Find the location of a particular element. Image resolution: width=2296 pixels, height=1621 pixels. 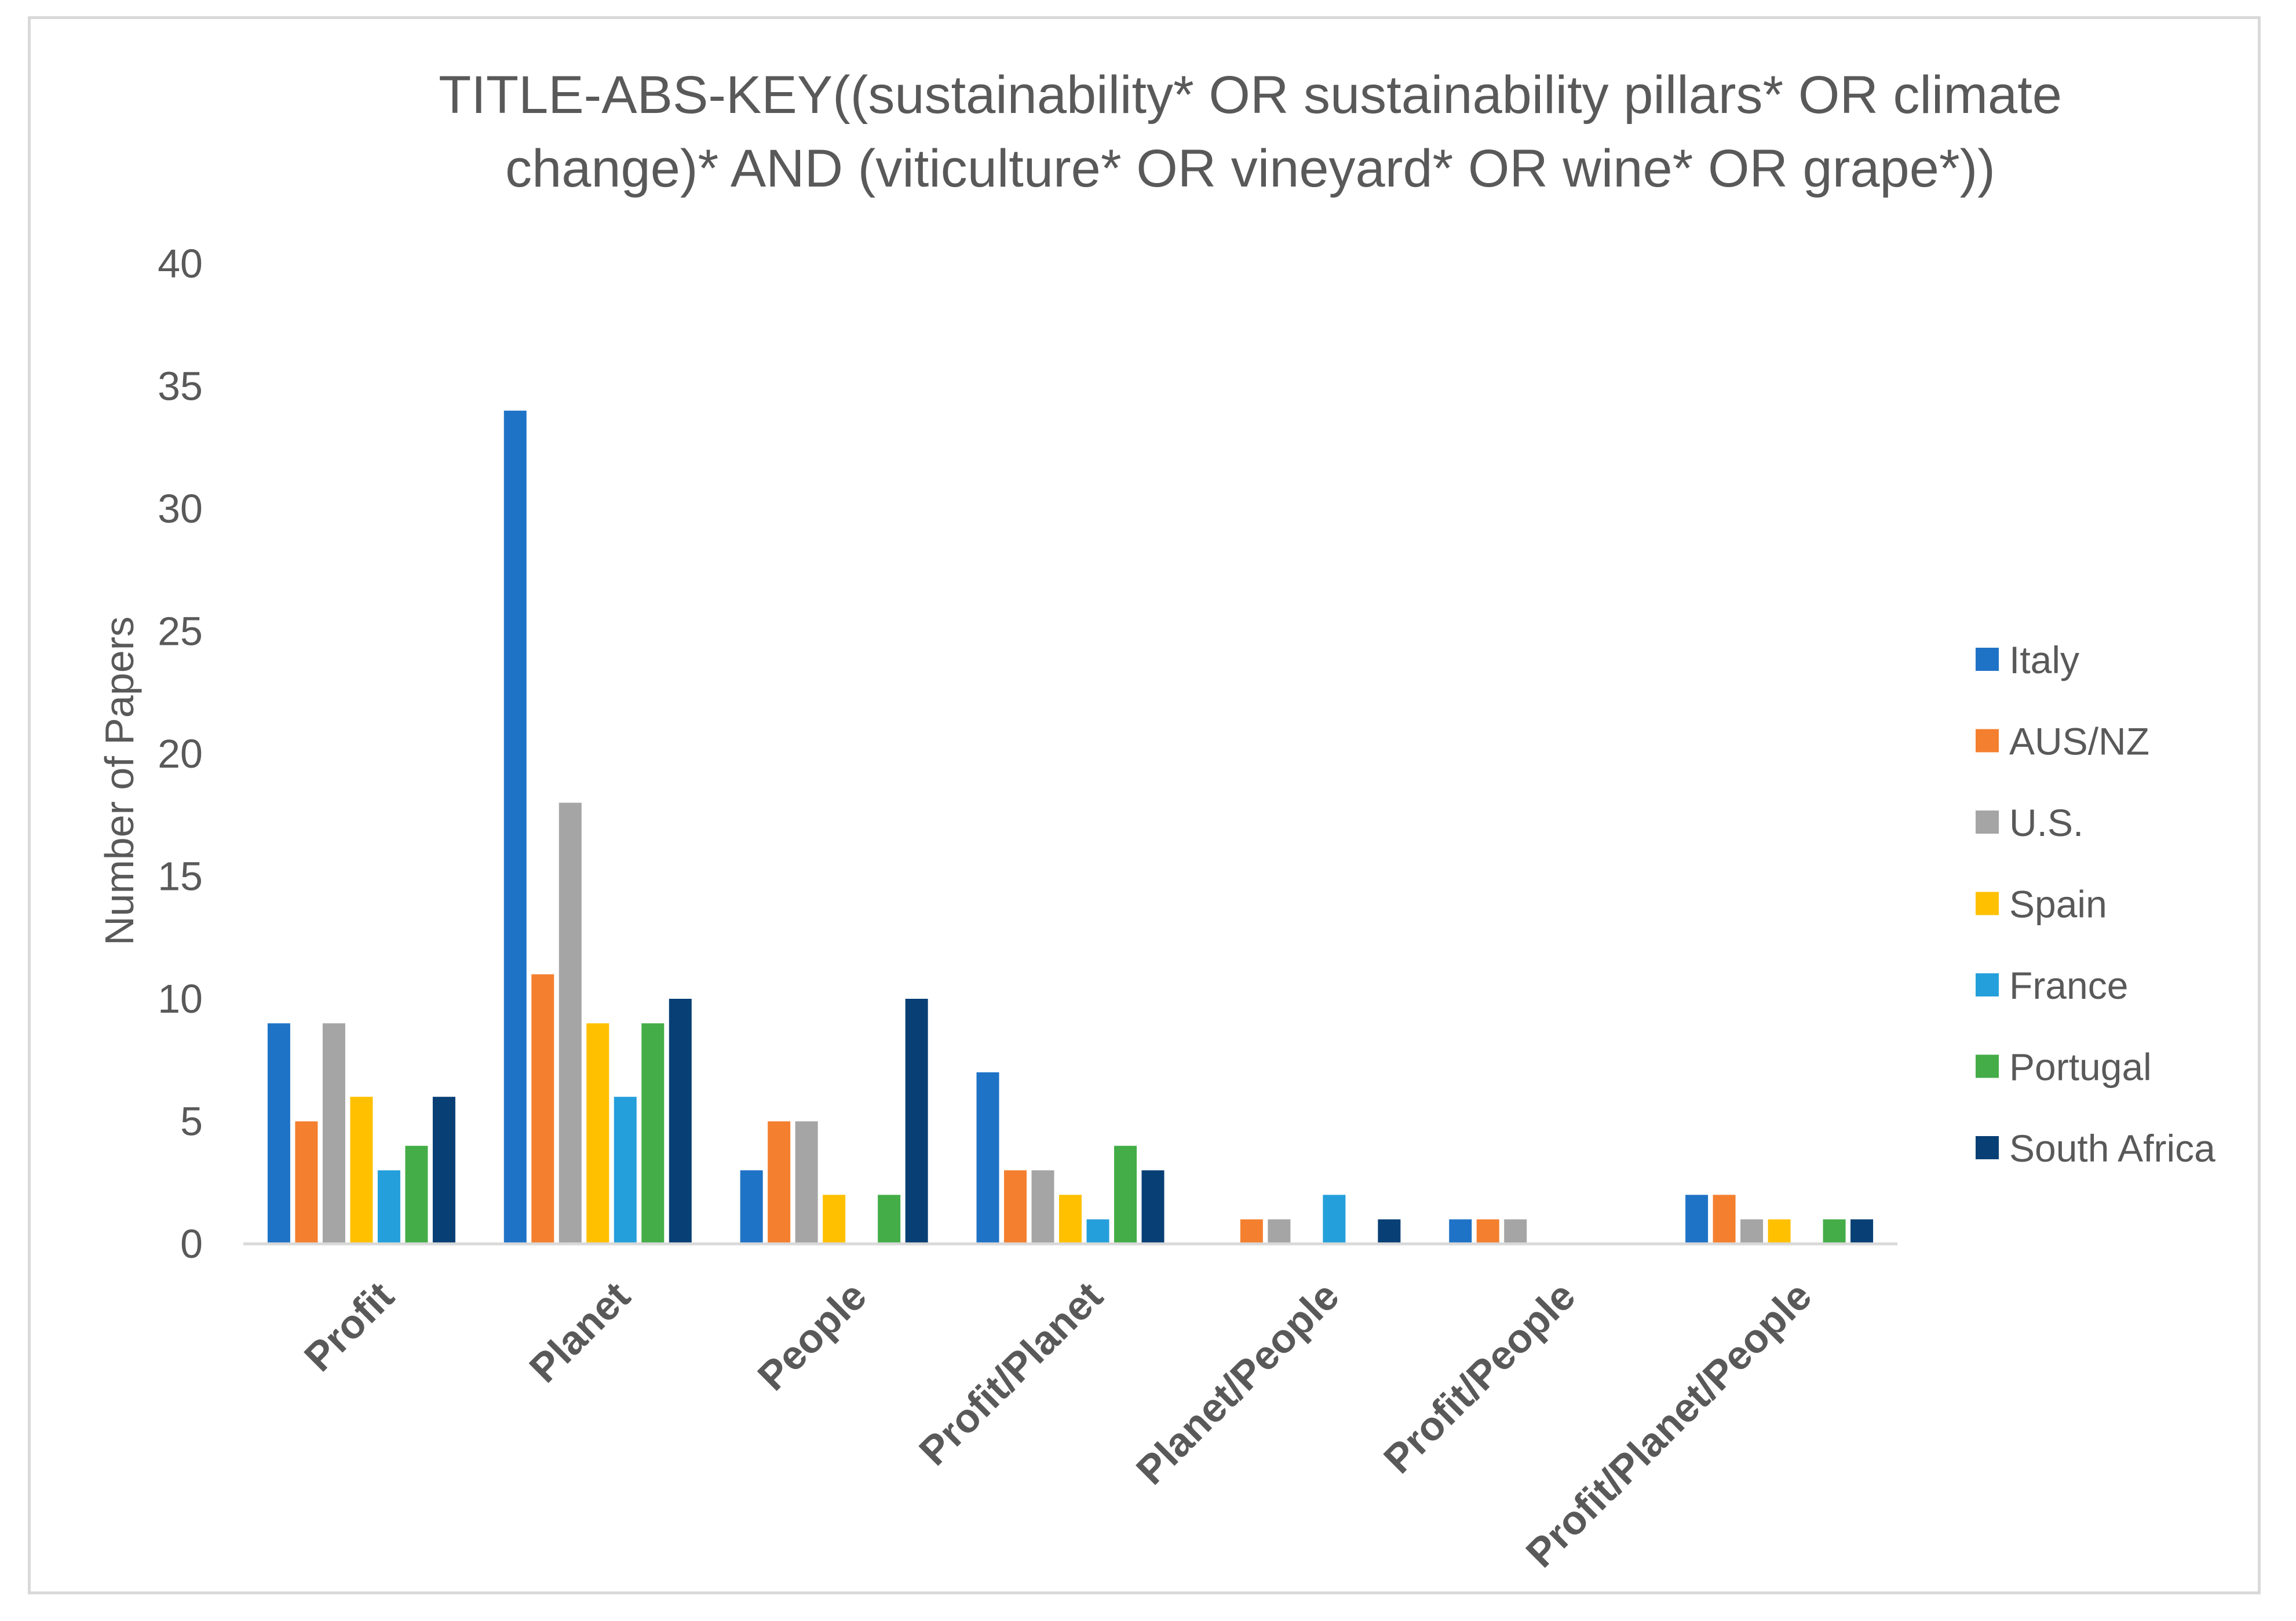

bar-u-s--profit is located at coordinates (333, 1133).